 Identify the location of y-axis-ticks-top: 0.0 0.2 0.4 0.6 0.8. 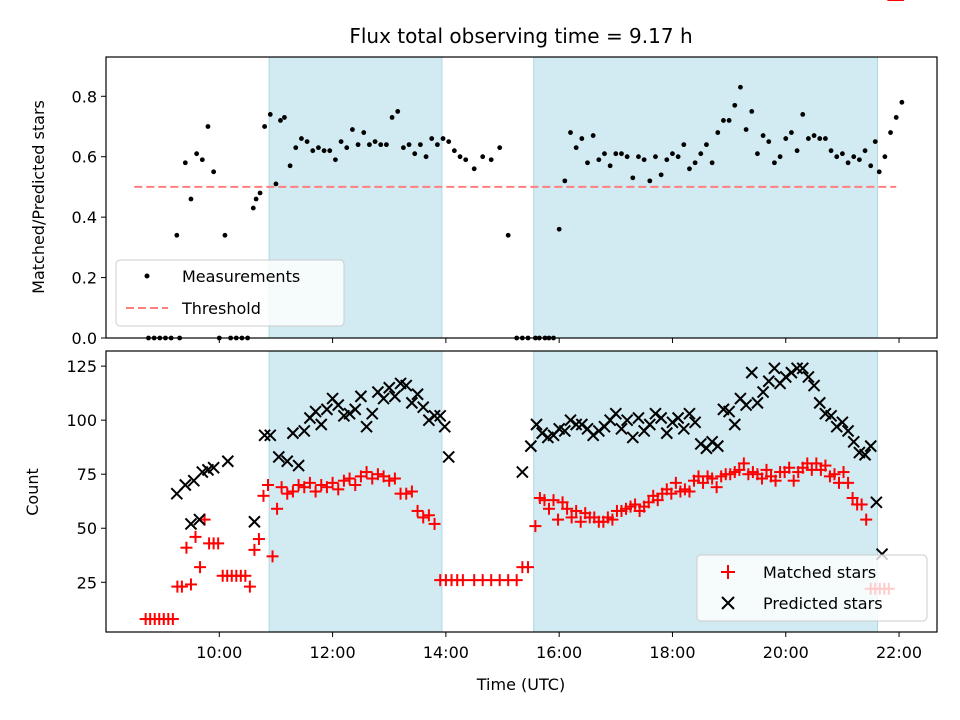
(89, 217).